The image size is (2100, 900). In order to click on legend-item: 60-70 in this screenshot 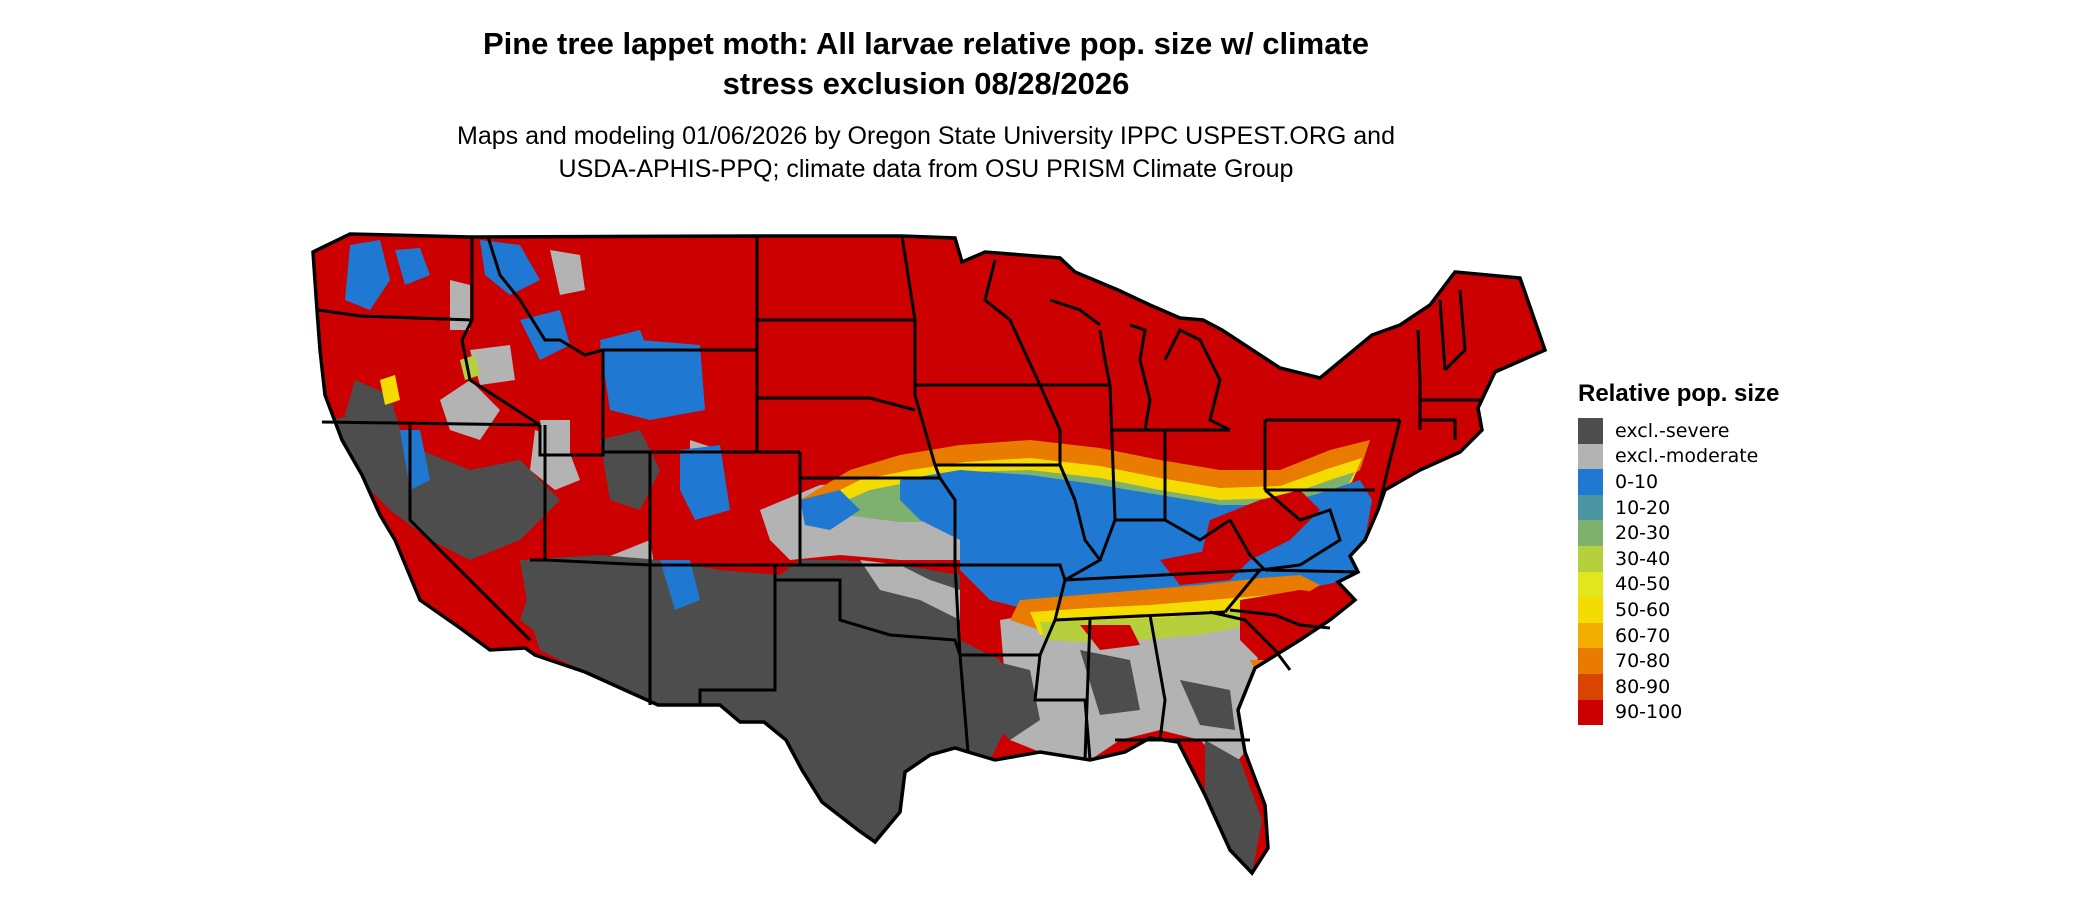, I will do `click(1678, 635)`.